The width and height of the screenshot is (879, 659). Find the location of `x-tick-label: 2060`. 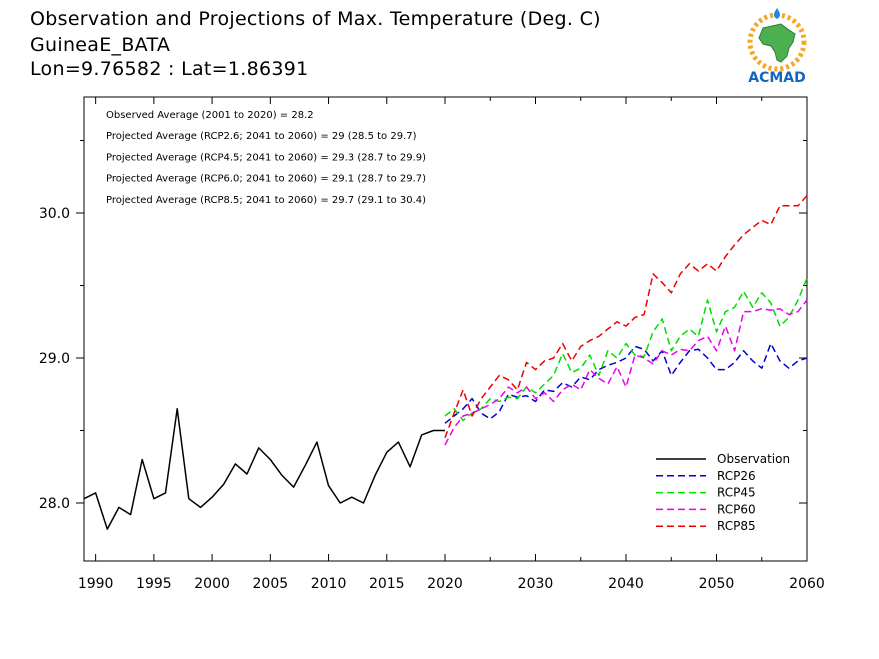

x-tick-label: 2060 is located at coordinates (807, 584).